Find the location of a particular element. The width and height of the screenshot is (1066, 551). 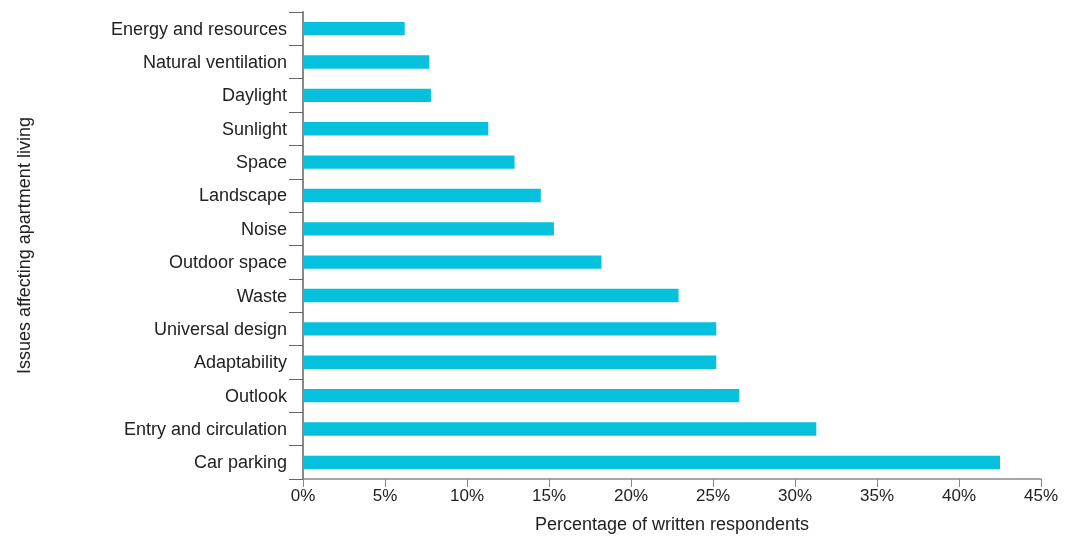

y-tick-label: Energy and resources is located at coordinates (198, 28).